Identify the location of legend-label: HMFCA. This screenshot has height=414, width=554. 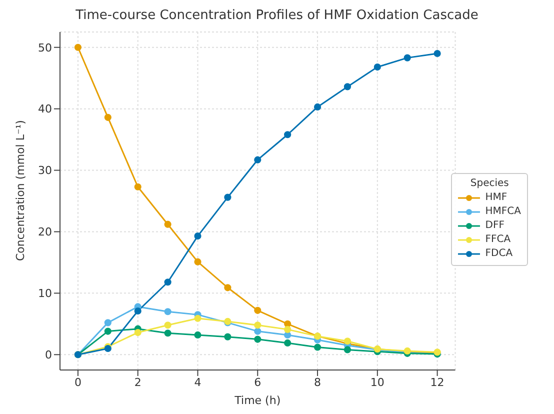
(503, 211).